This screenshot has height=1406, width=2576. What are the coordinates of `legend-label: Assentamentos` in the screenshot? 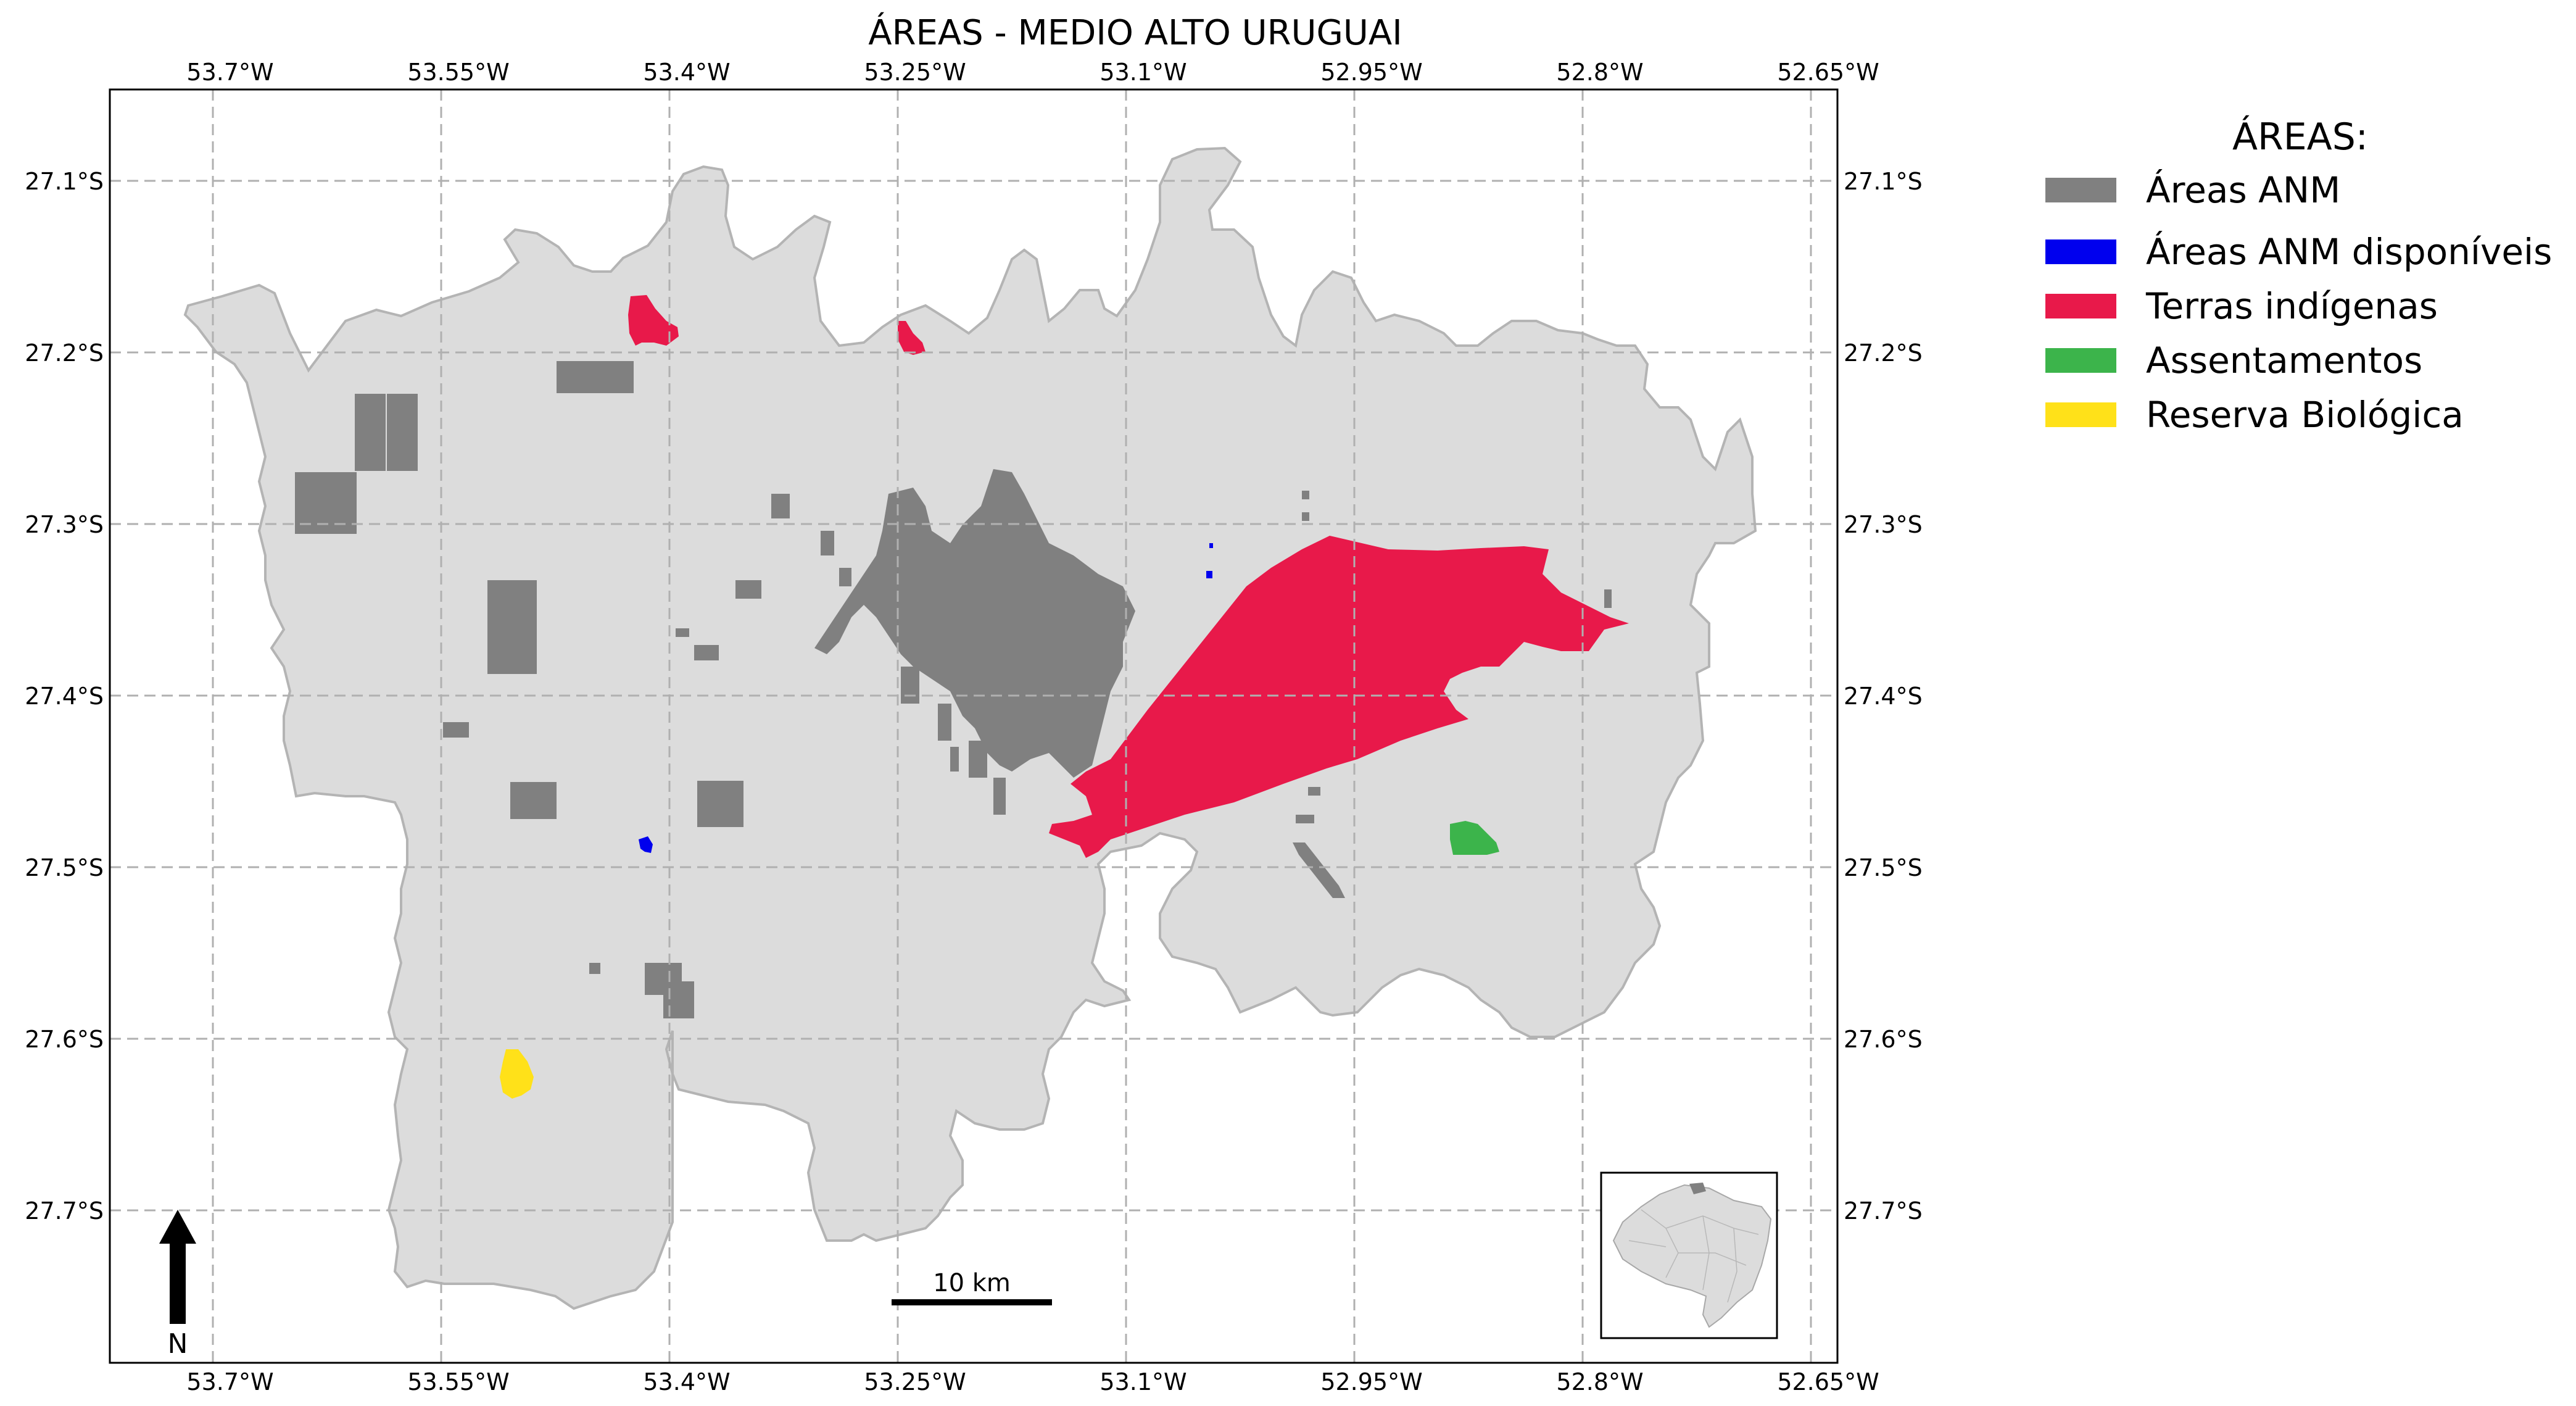 It's located at (2284, 360).